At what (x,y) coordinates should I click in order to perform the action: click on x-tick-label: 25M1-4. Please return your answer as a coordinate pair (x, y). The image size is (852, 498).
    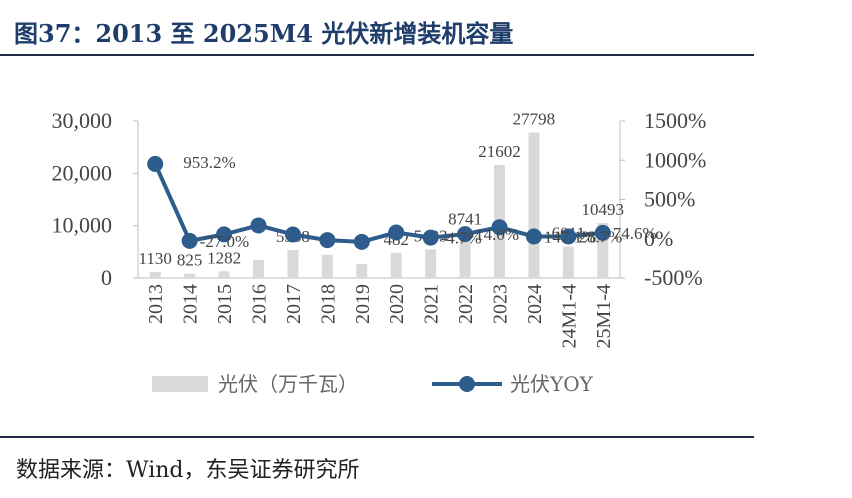
    Looking at the image, I should click on (604, 316).